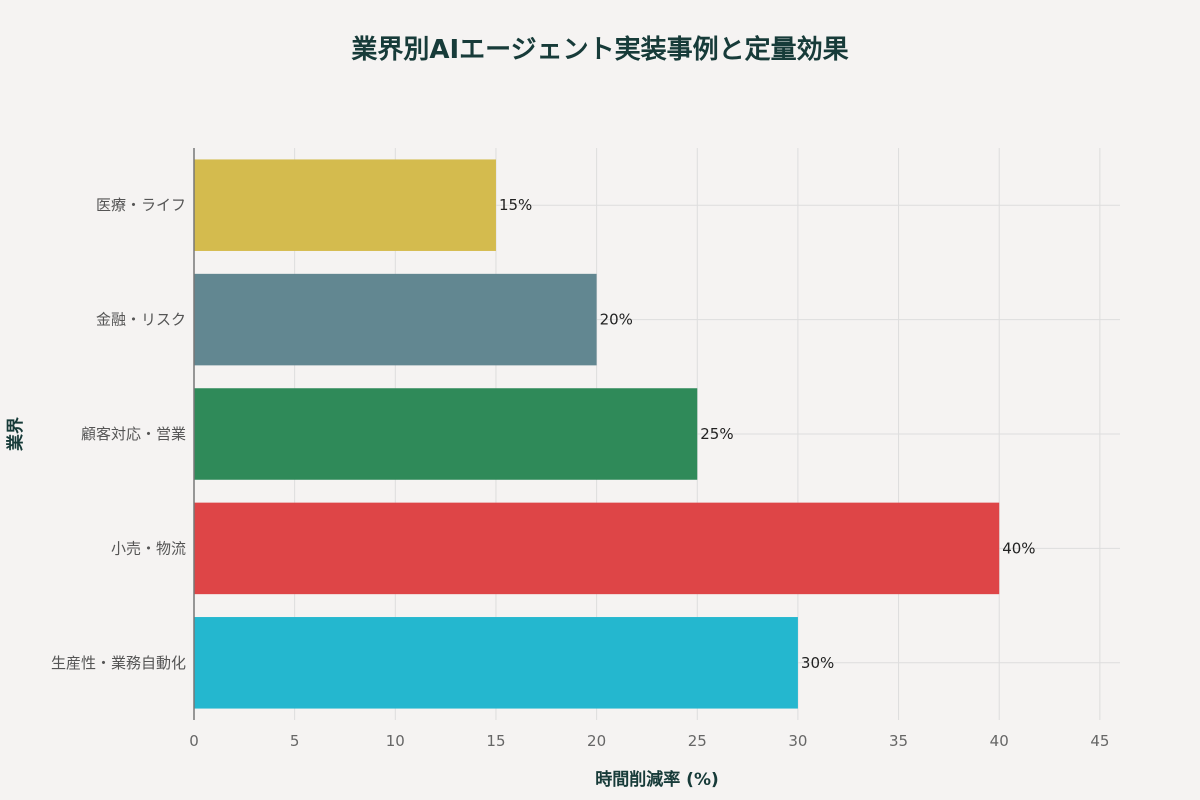 The image size is (1200, 800). What do you see at coordinates (495, 741) in the screenshot?
I see `x-tick-label: 15` at bounding box center [495, 741].